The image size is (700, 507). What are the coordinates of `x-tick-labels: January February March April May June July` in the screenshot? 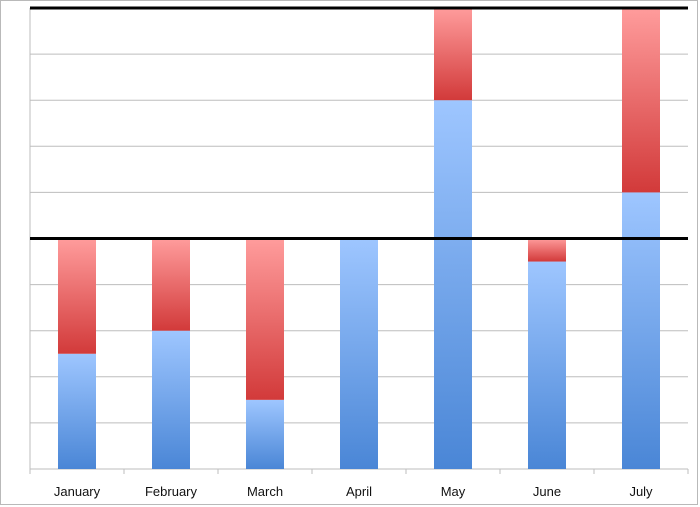 It's located at (353, 491).